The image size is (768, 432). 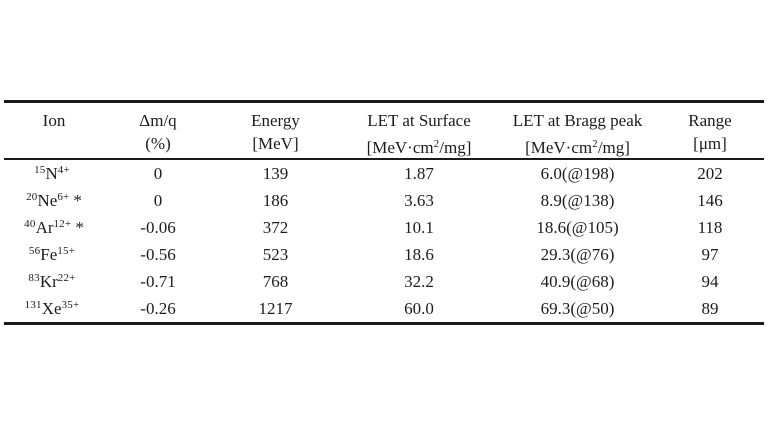 I want to click on let-surface-cell: 18.6, so click(x=419, y=254).